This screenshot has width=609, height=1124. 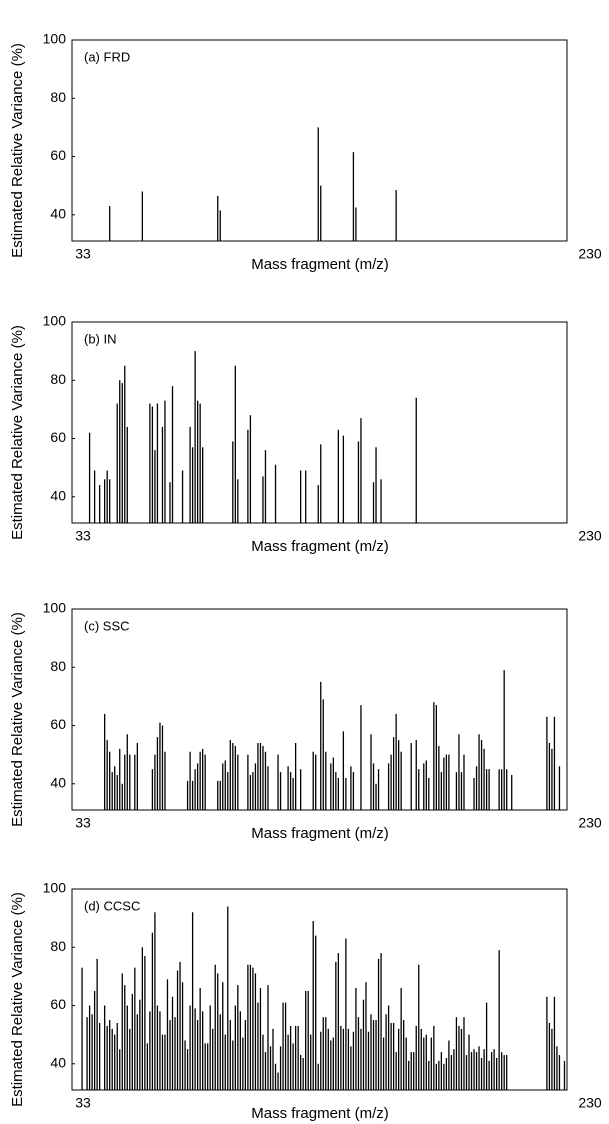 What do you see at coordinates (112, 905) in the screenshot?
I see `panel-title: (d) CCSC` at bounding box center [112, 905].